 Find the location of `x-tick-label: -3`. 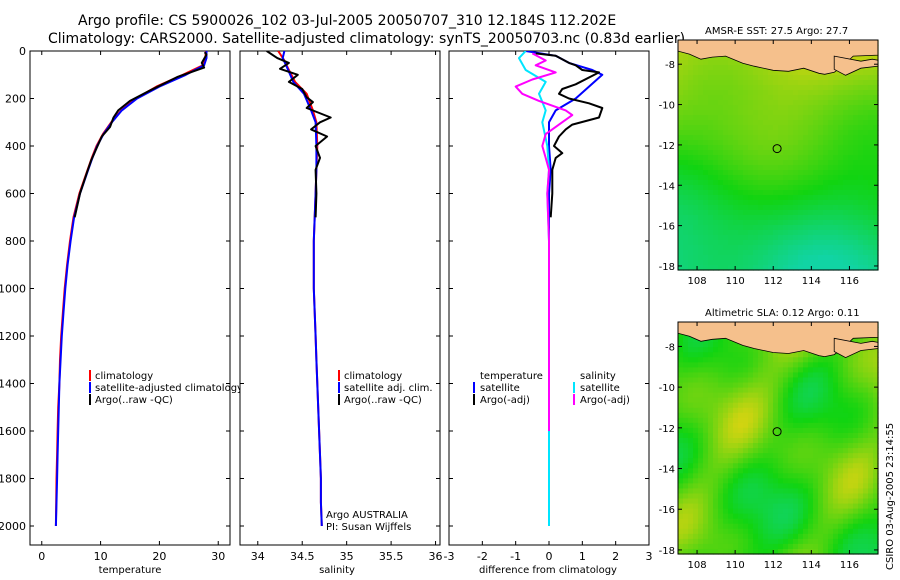

x-tick-label: -3 is located at coordinates (449, 556).